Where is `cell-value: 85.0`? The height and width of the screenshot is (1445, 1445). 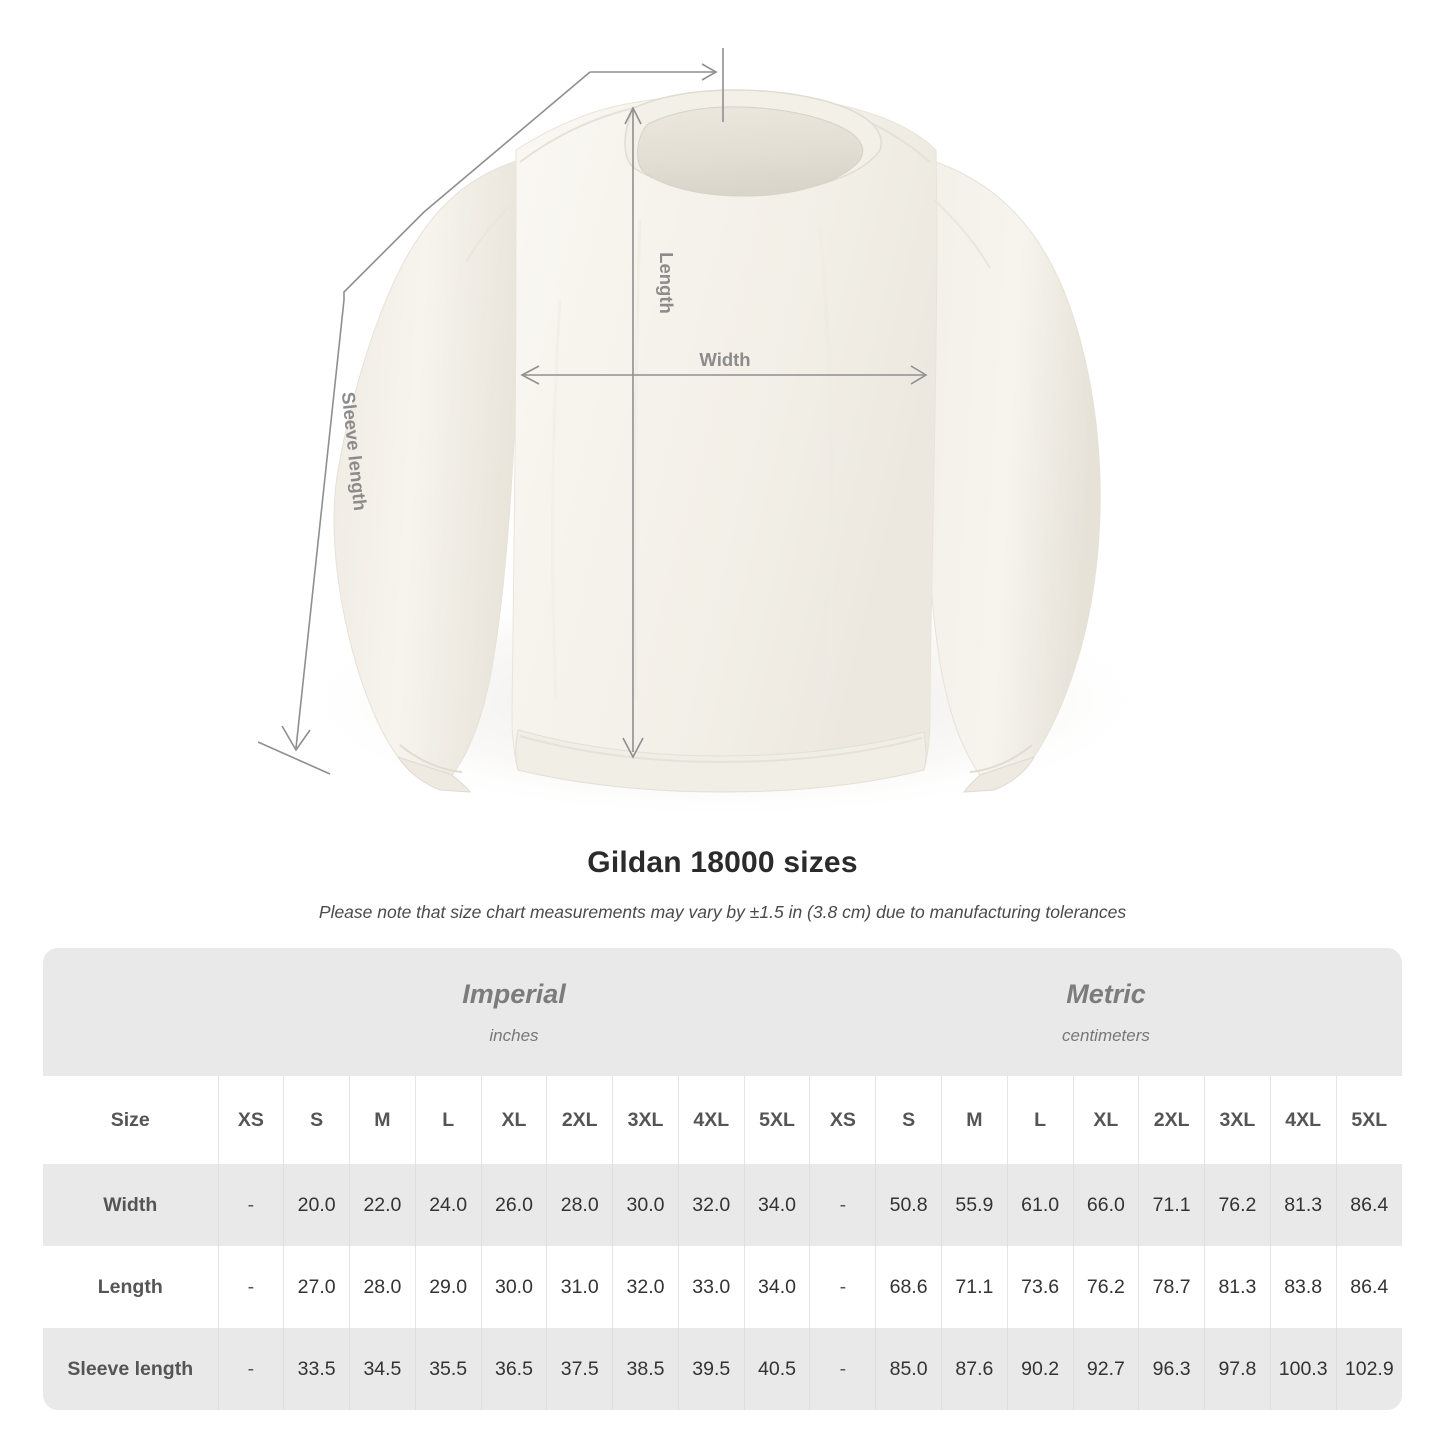
cell-value: 85.0 is located at coordinates (908, 1368).